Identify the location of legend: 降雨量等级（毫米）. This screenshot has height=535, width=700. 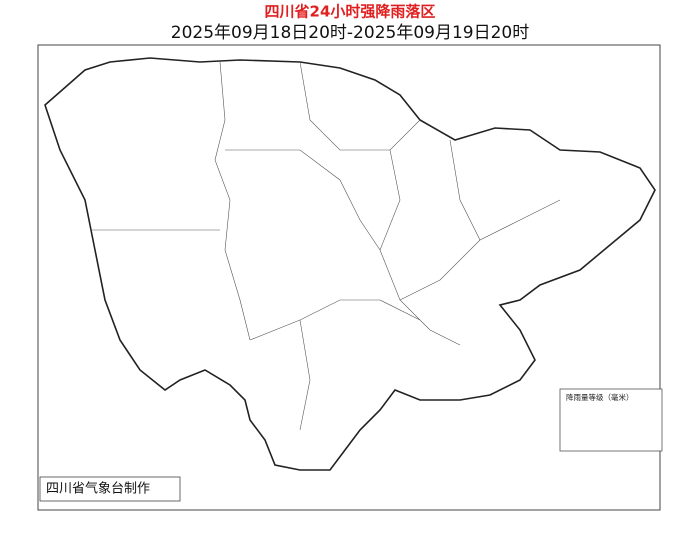
(611, 420).